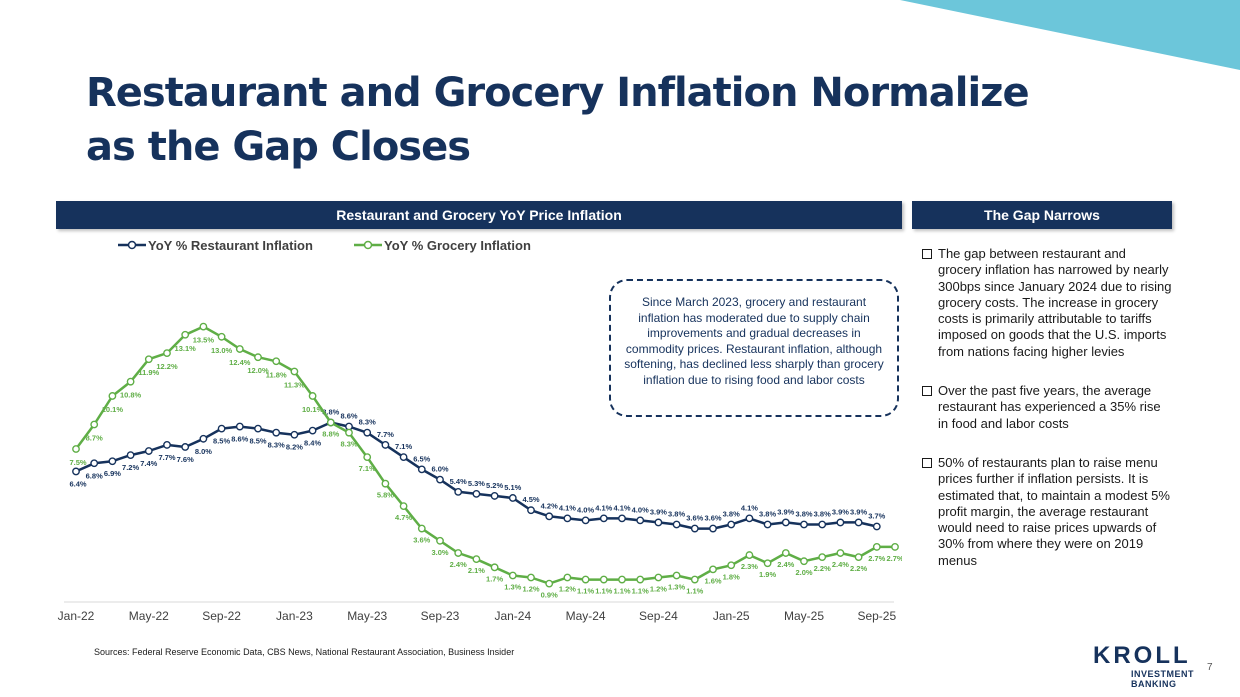 This screenshot has height=697, width=1240. Describe the element at coordinates (712, 580) in the screenshot. I see `grocery-data-label: 1.6%` at that location.